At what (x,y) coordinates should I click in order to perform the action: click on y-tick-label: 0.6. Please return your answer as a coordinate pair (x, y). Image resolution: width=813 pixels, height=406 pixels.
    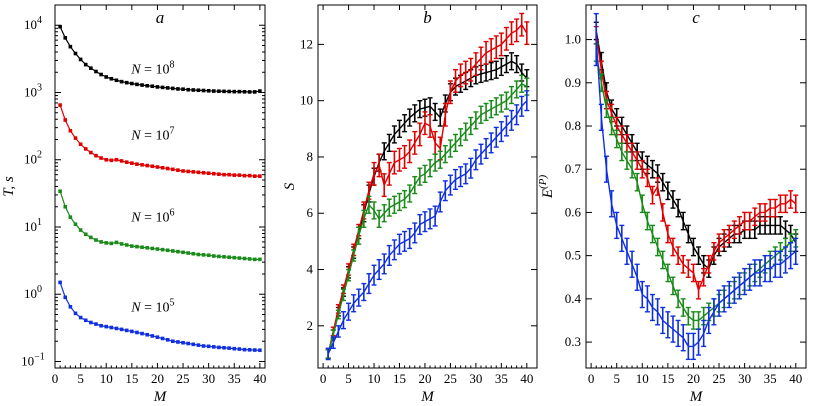
    Looking at the image, I should click on (573, 211).